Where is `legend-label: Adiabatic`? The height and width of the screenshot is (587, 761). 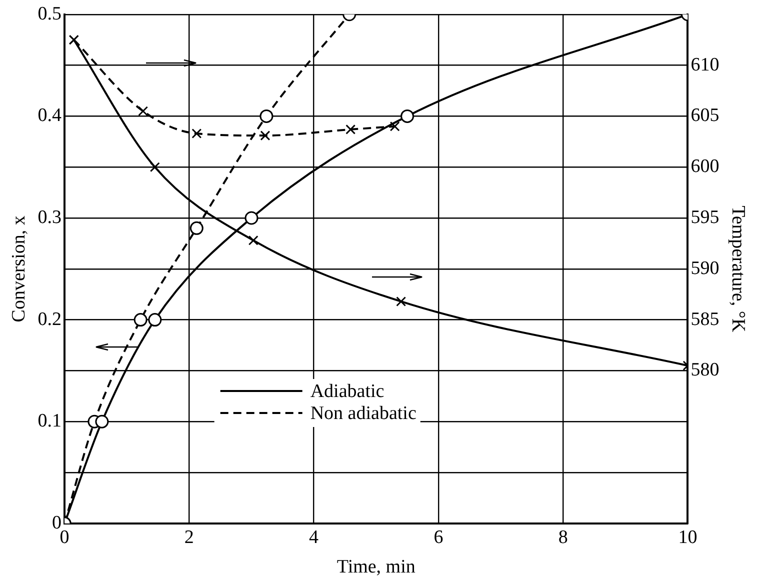
legend-label: Adiabatic is located at coordinates (347, 391).